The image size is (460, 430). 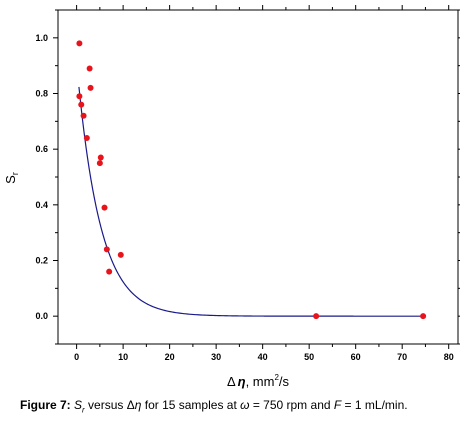 What do you see at coordinates (170, 357) in the screenshot?
I see `x-tick-label: 20` at bounding box center [170, 357].